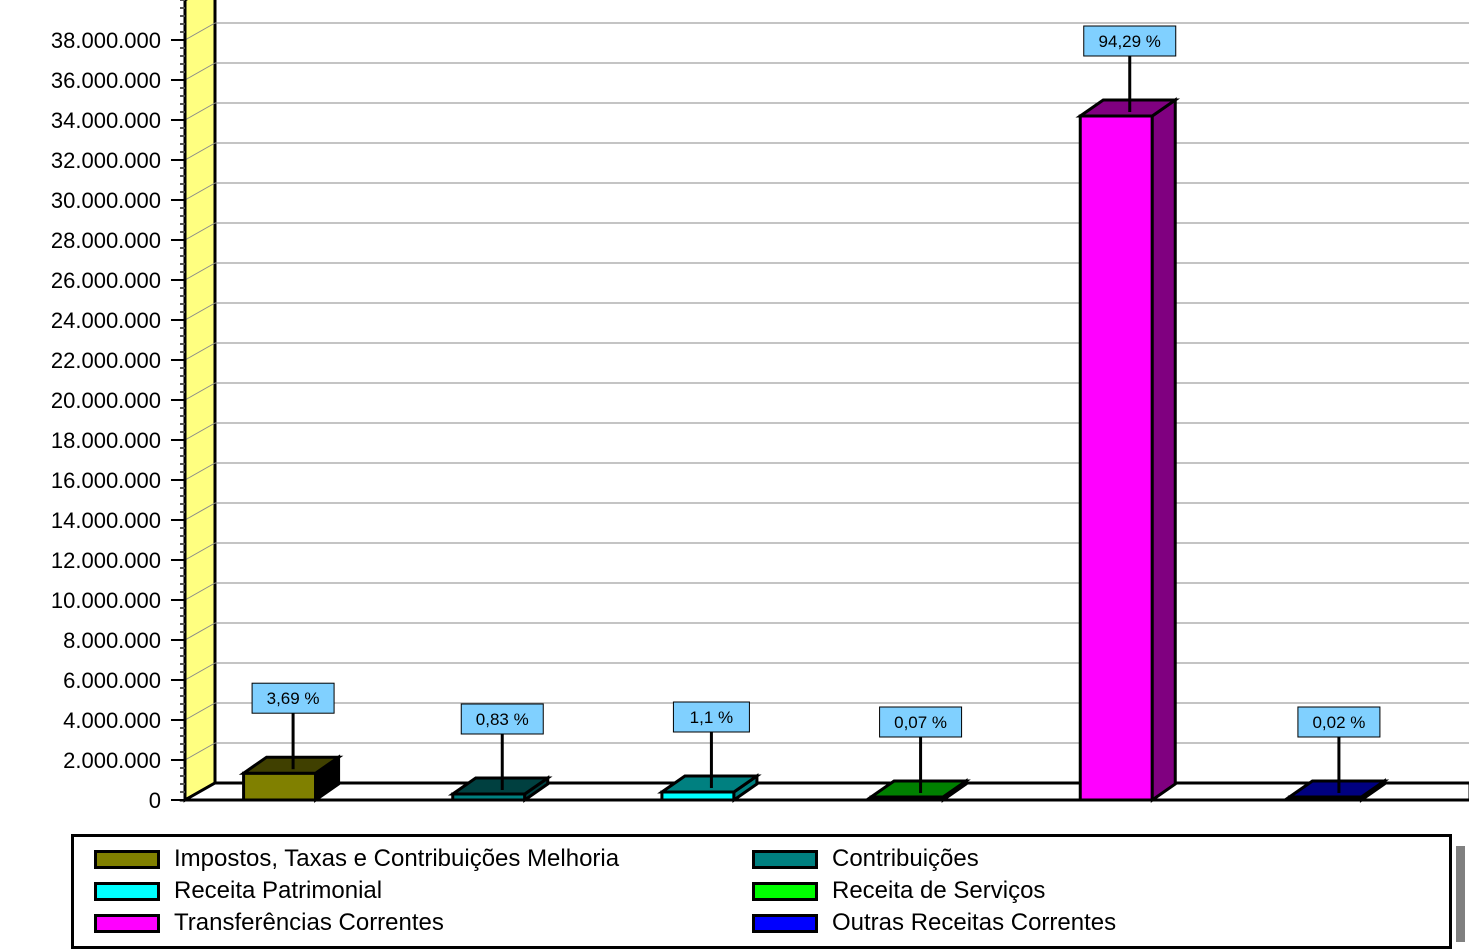 The image size is (1469, 949). Describe the element at coordinates (106, 440) in the screenshot. I see `y-tick-label: 18.000.000` at that location.